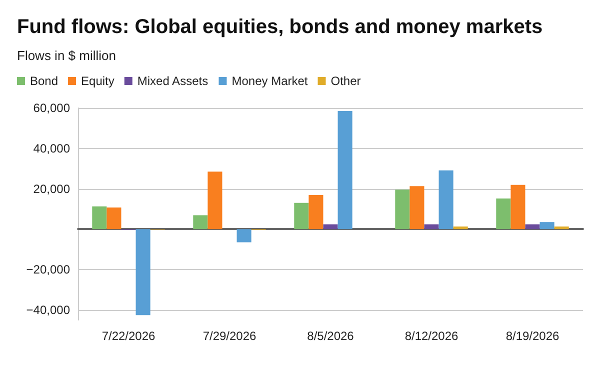  What do you see at coordinates (533, 336) in the screenshot?
I see `x-tick-label: 8/19/2026` at bounding box center [533, 336].